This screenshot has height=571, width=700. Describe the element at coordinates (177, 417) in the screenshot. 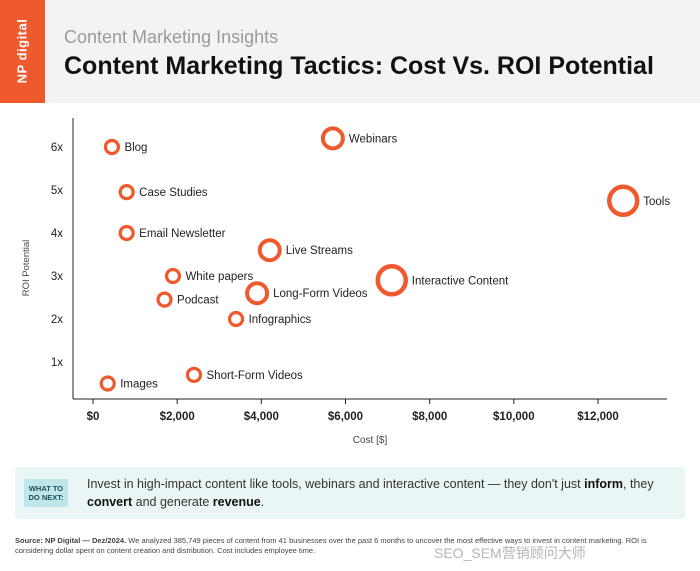

I see `x-tick-label: $2,000` at that location.